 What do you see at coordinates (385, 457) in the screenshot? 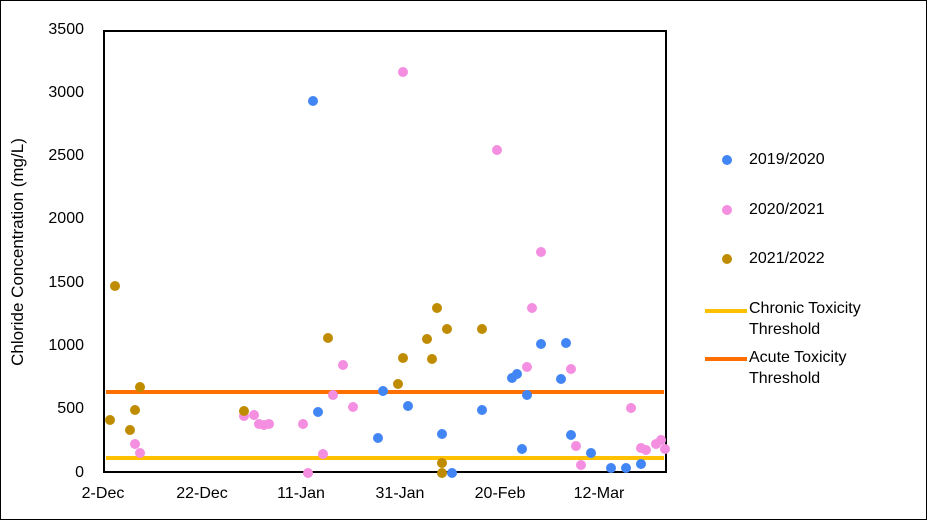
I see `threshold-line` at bounding box center [385, 457].